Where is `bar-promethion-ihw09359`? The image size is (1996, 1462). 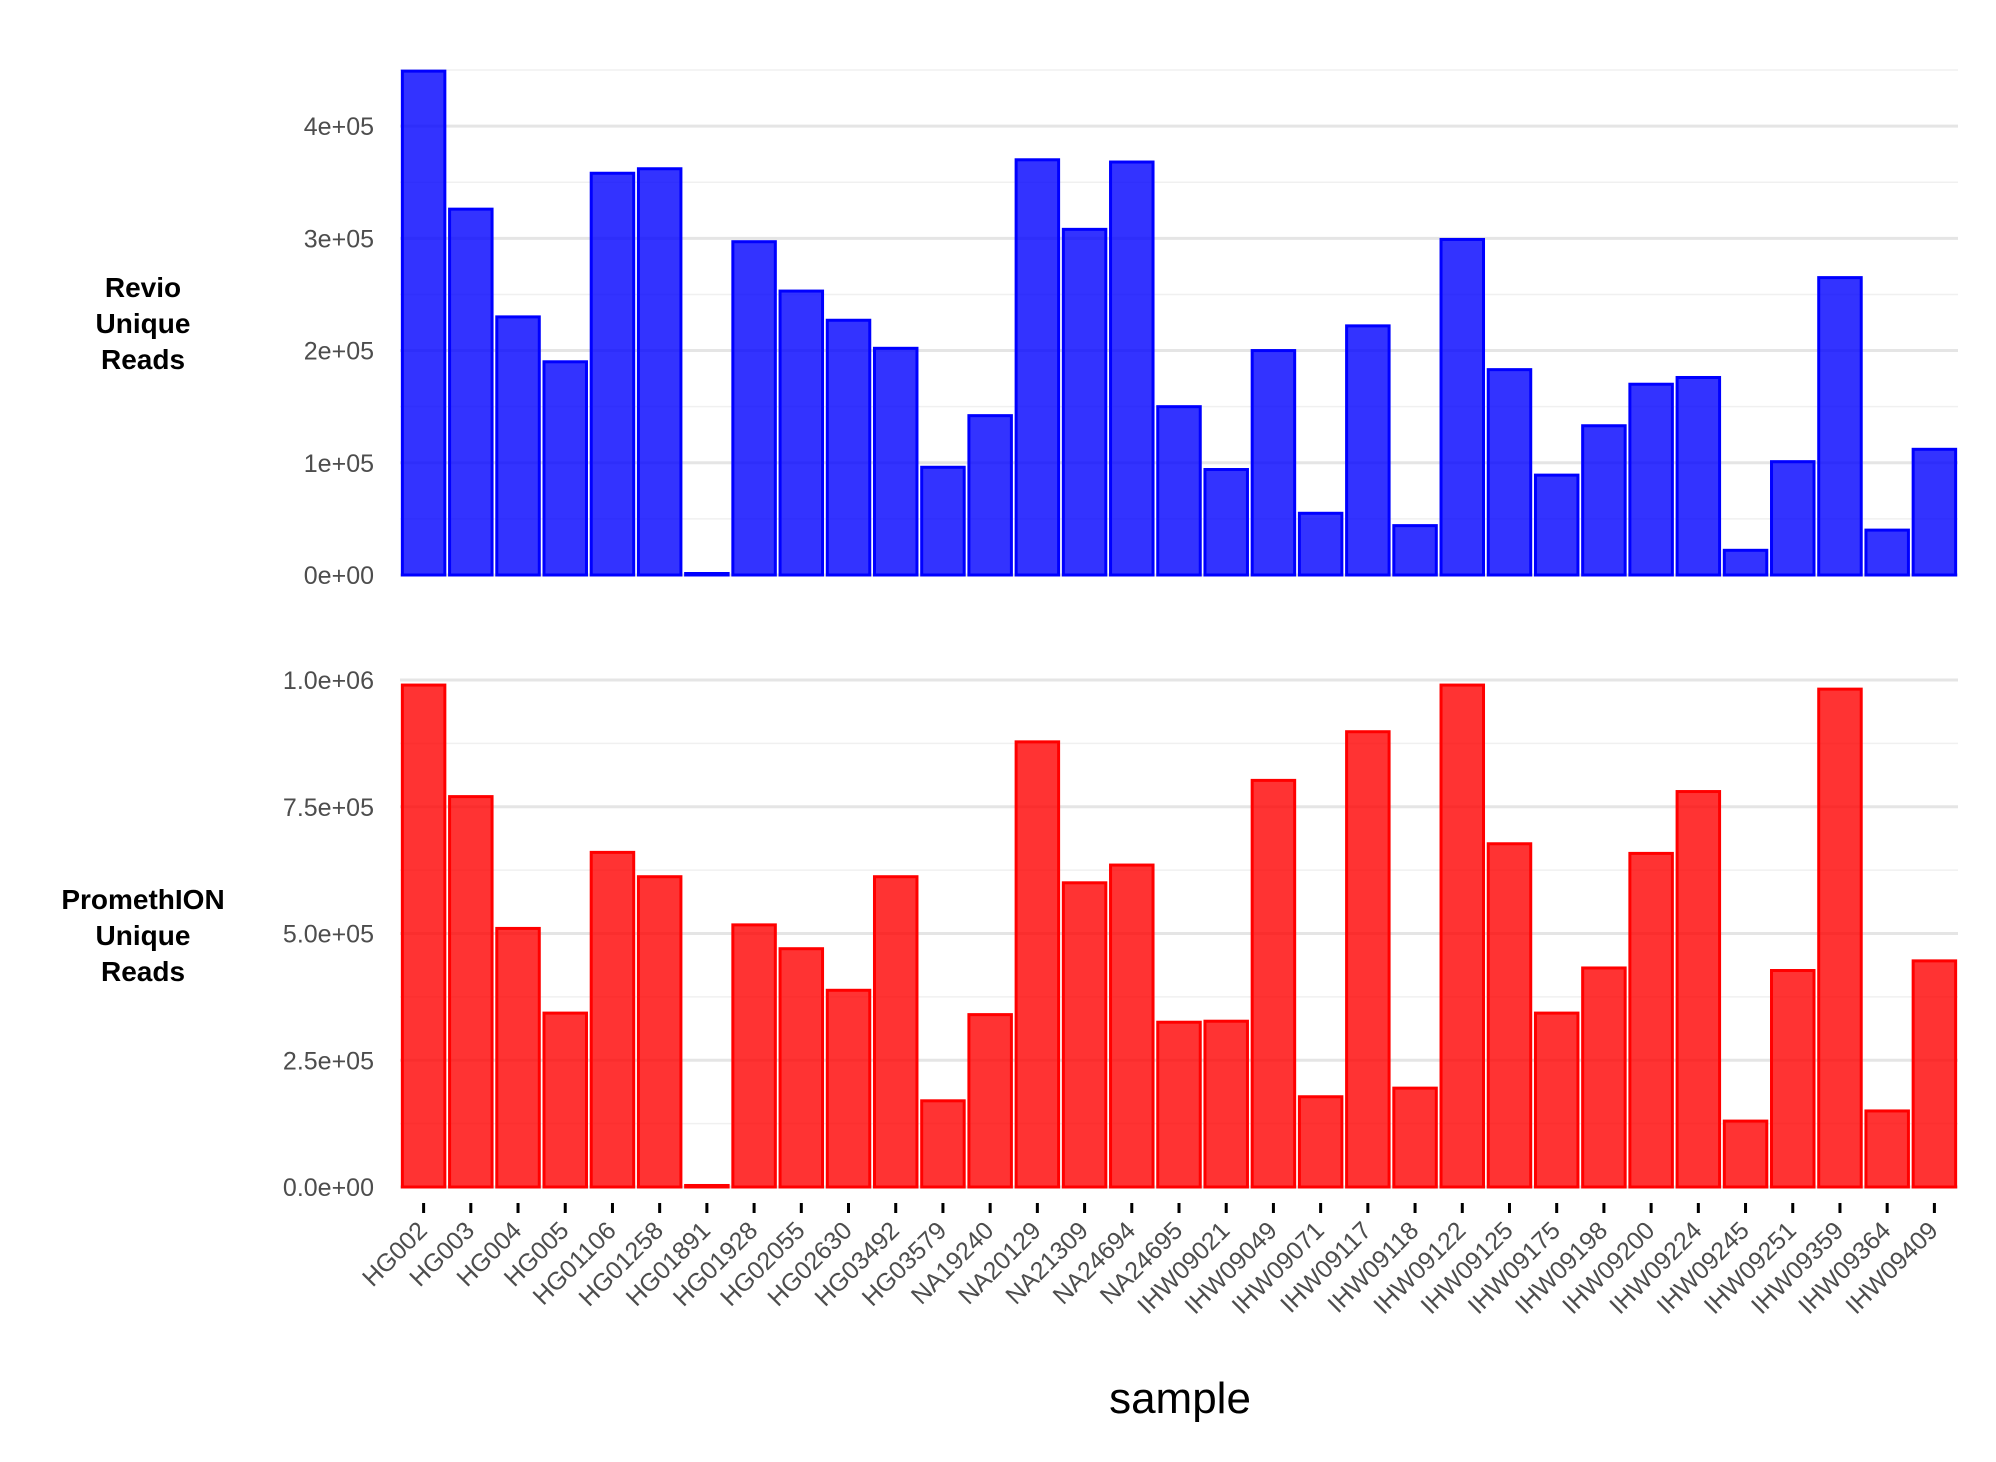 bar-promethion-ihw09359 is located at coordinates (1840, 938).